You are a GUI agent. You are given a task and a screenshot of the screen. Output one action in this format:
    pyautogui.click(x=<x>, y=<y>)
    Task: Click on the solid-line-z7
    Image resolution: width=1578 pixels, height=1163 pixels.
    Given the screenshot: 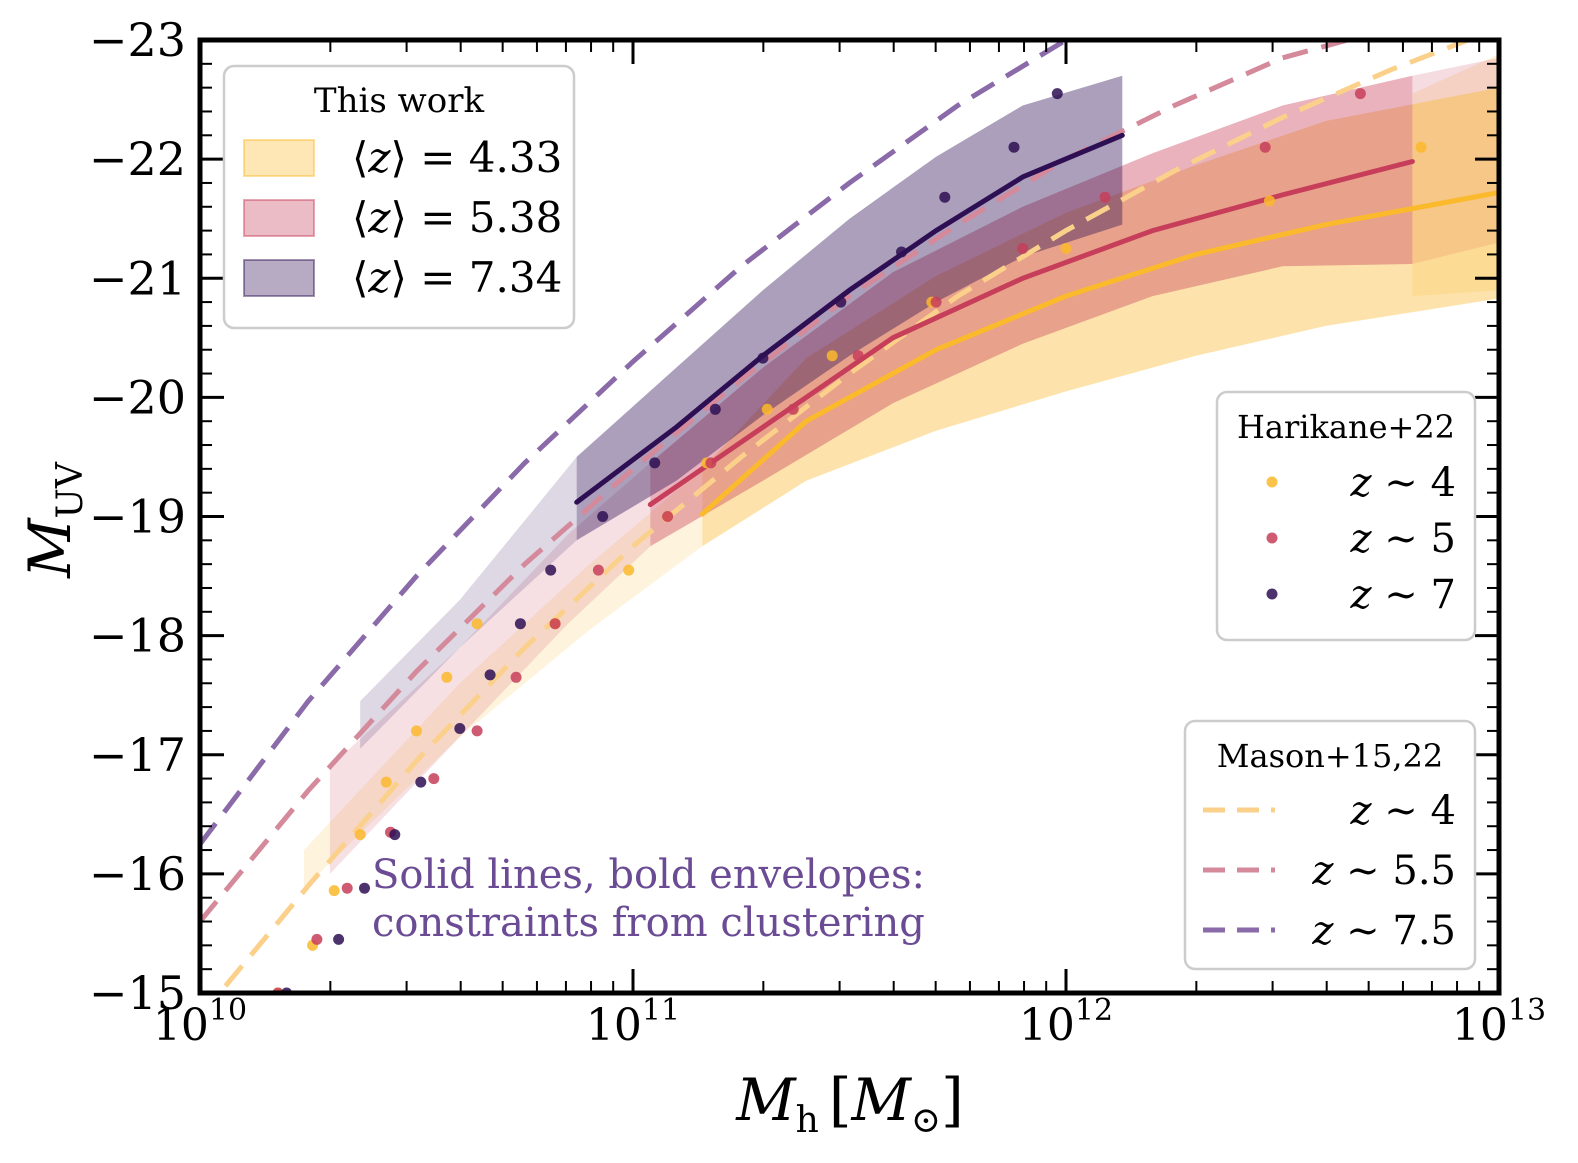 What is the action you would take?
    pyautogui.click(x=849, y=318)
    